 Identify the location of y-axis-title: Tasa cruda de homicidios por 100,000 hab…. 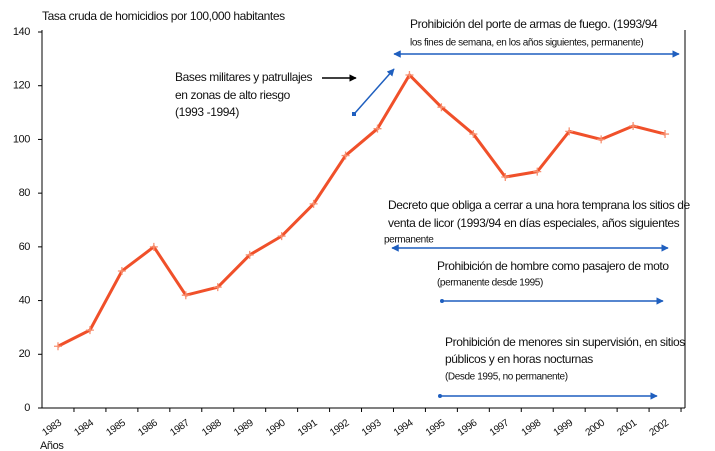
(163, 16).